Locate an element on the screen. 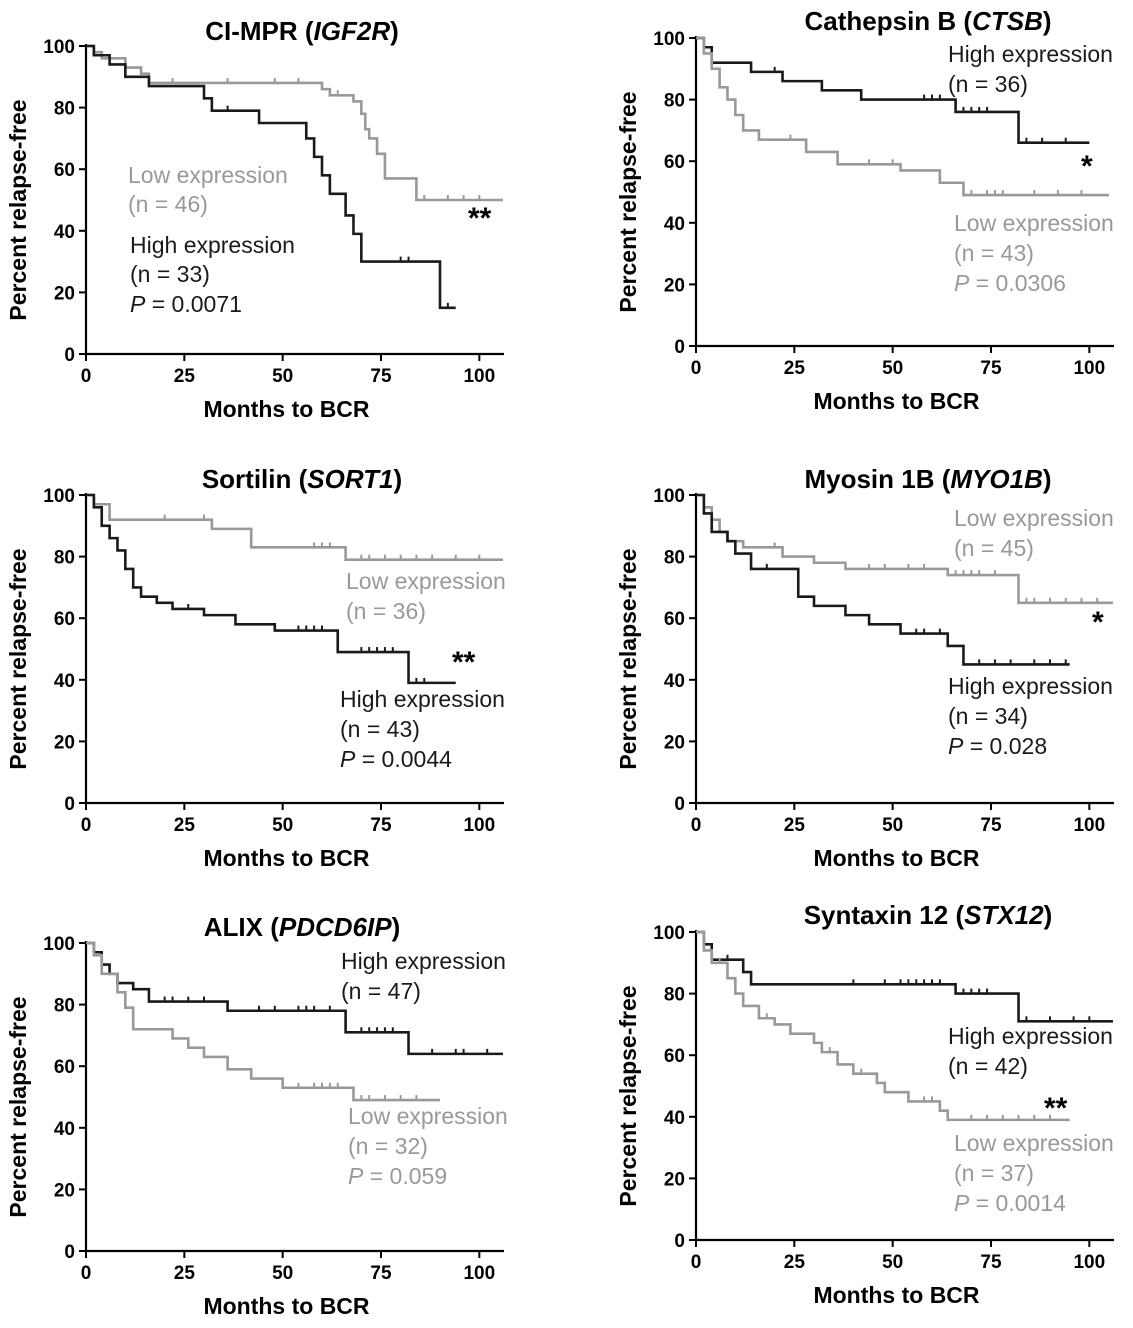 Image resolution: width=1133 pixels, height=1328 pixels. chart-title: CI-MPR (IGF2R) is located at coordinates (302, 31).